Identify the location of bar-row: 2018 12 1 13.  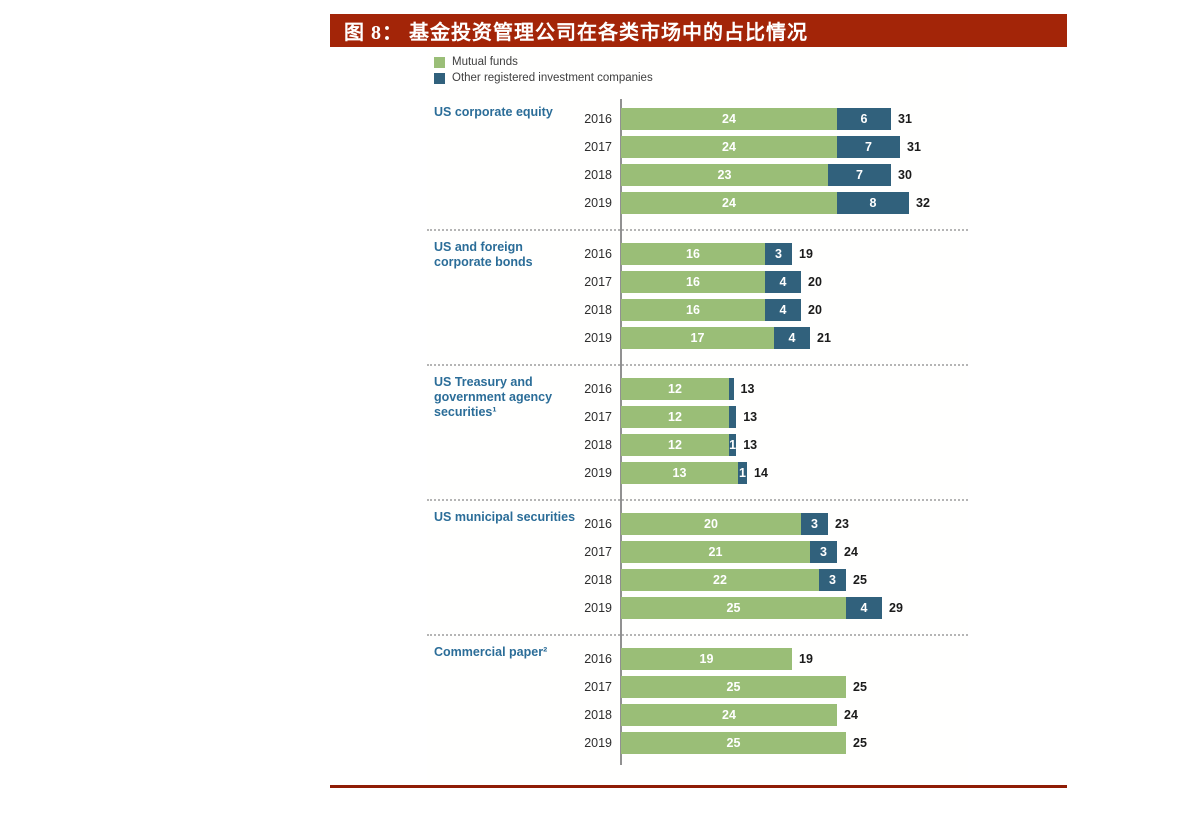
(697, 445).